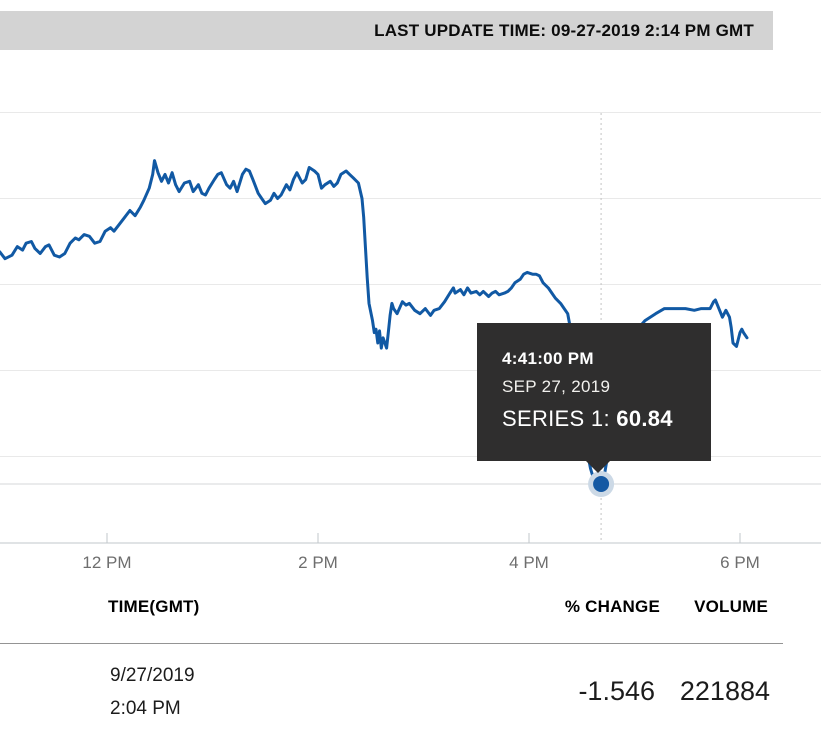 This screenshot has height=736, width=821. Describe the element at coordinates (318, 562) in the screenshot. I see `x-axis-label: 2 PM` at that location.